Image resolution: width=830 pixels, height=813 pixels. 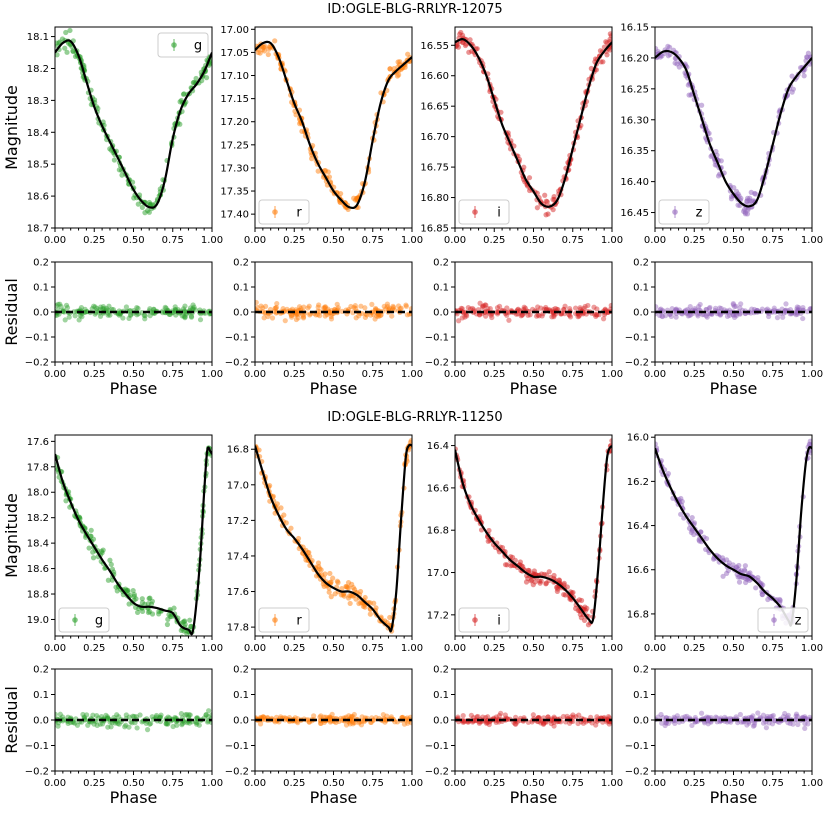 I want to click on y-tick-label: 0.1, so click(x=641, y=695).